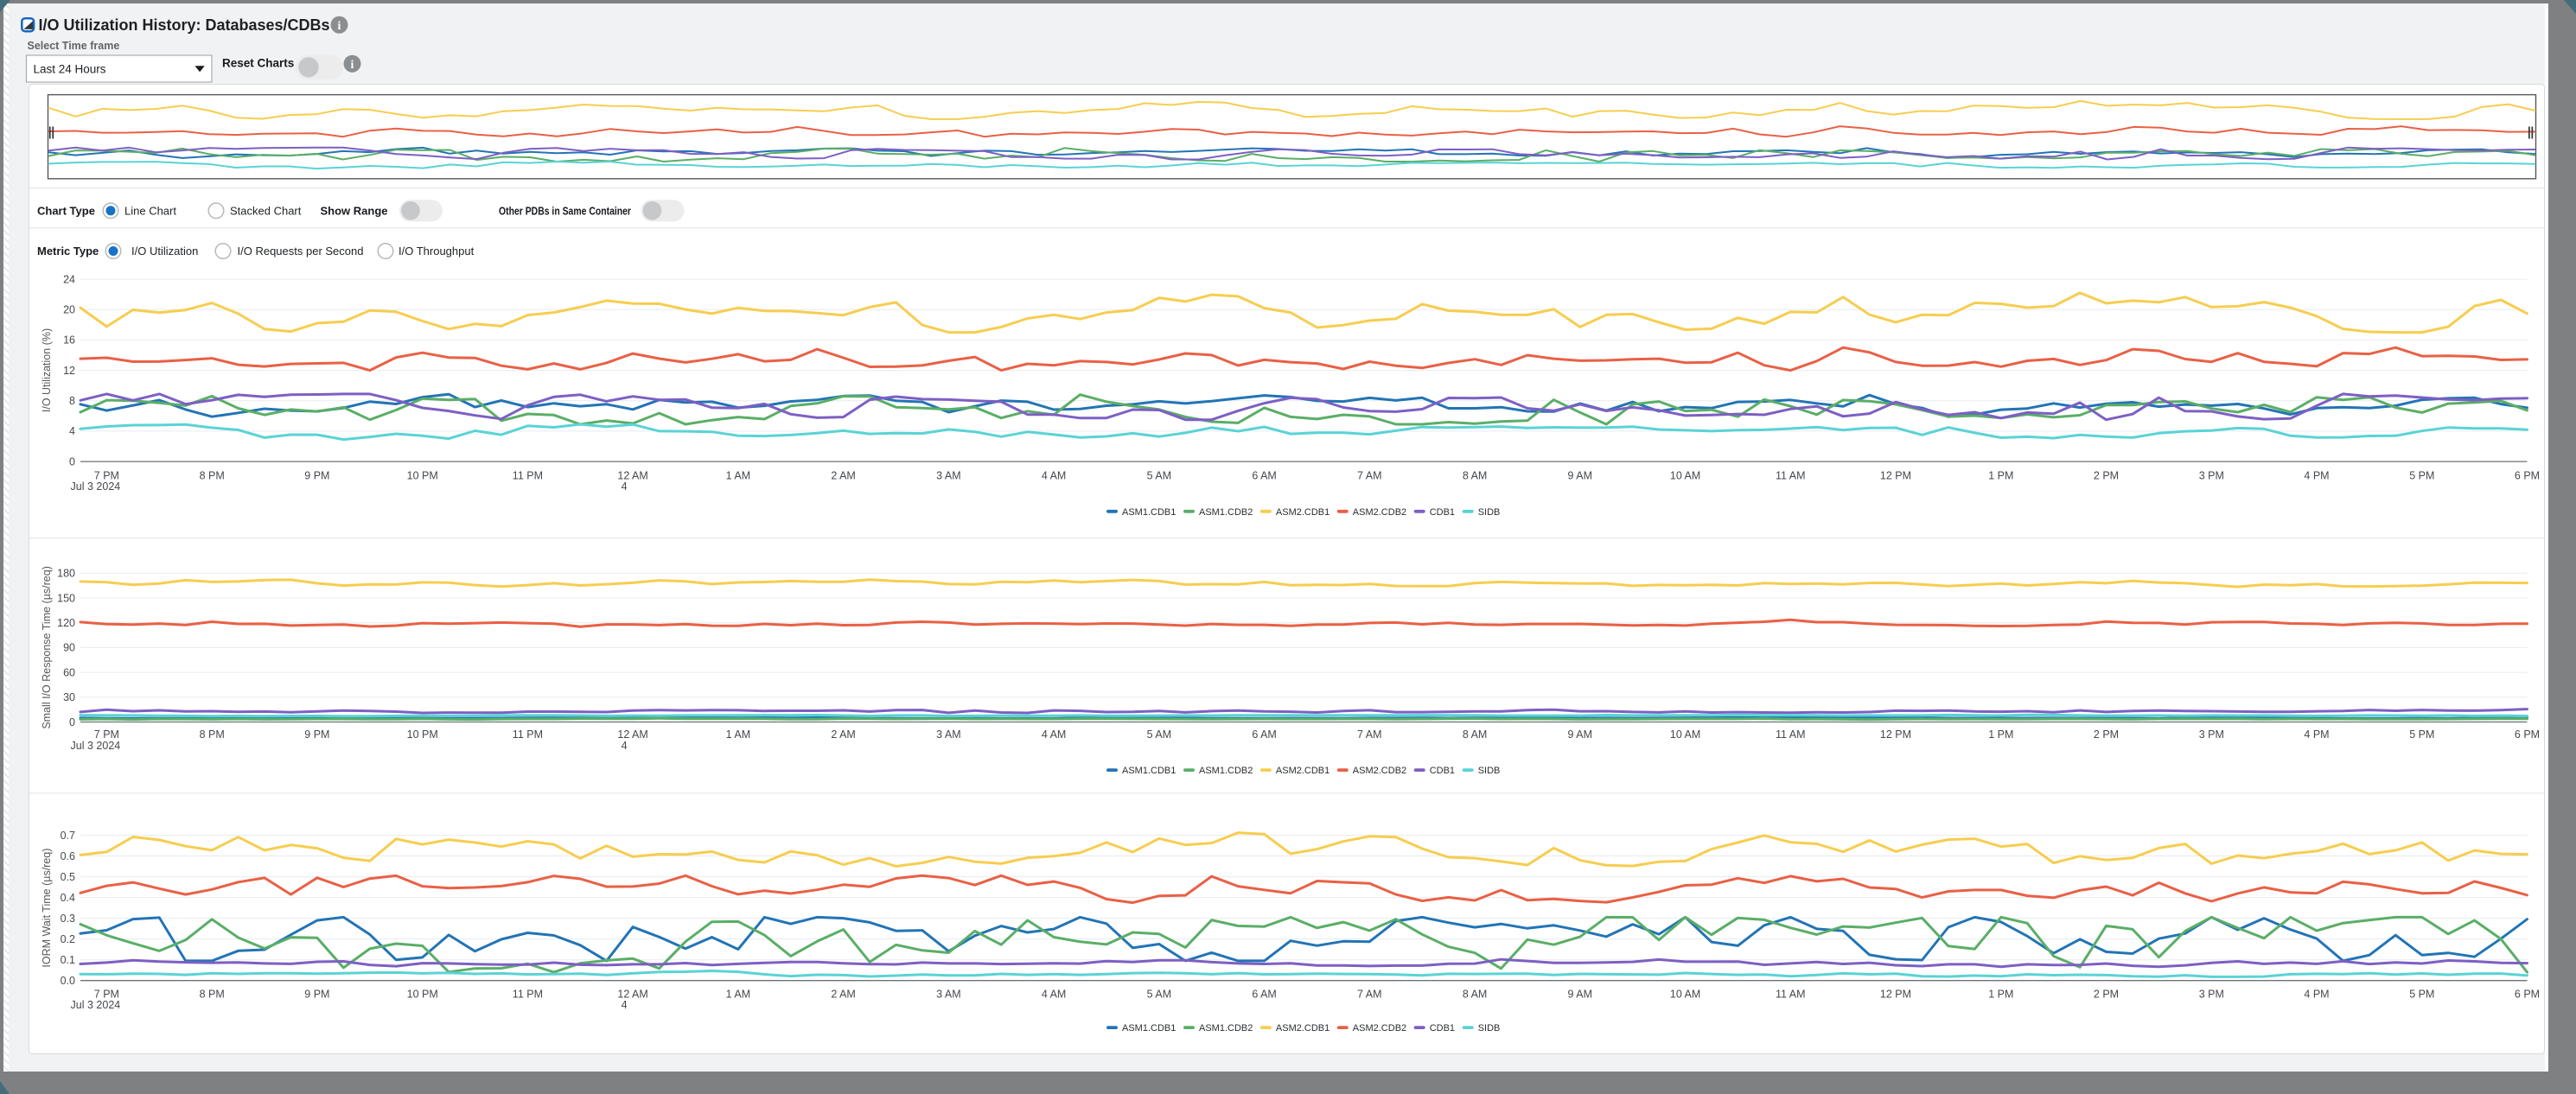 The width and height of the screenshot is (2576, 1094). Describe the element at coordinates (1475, 734) in the screenshot. I see `svg-text: 8 AM` at that location.